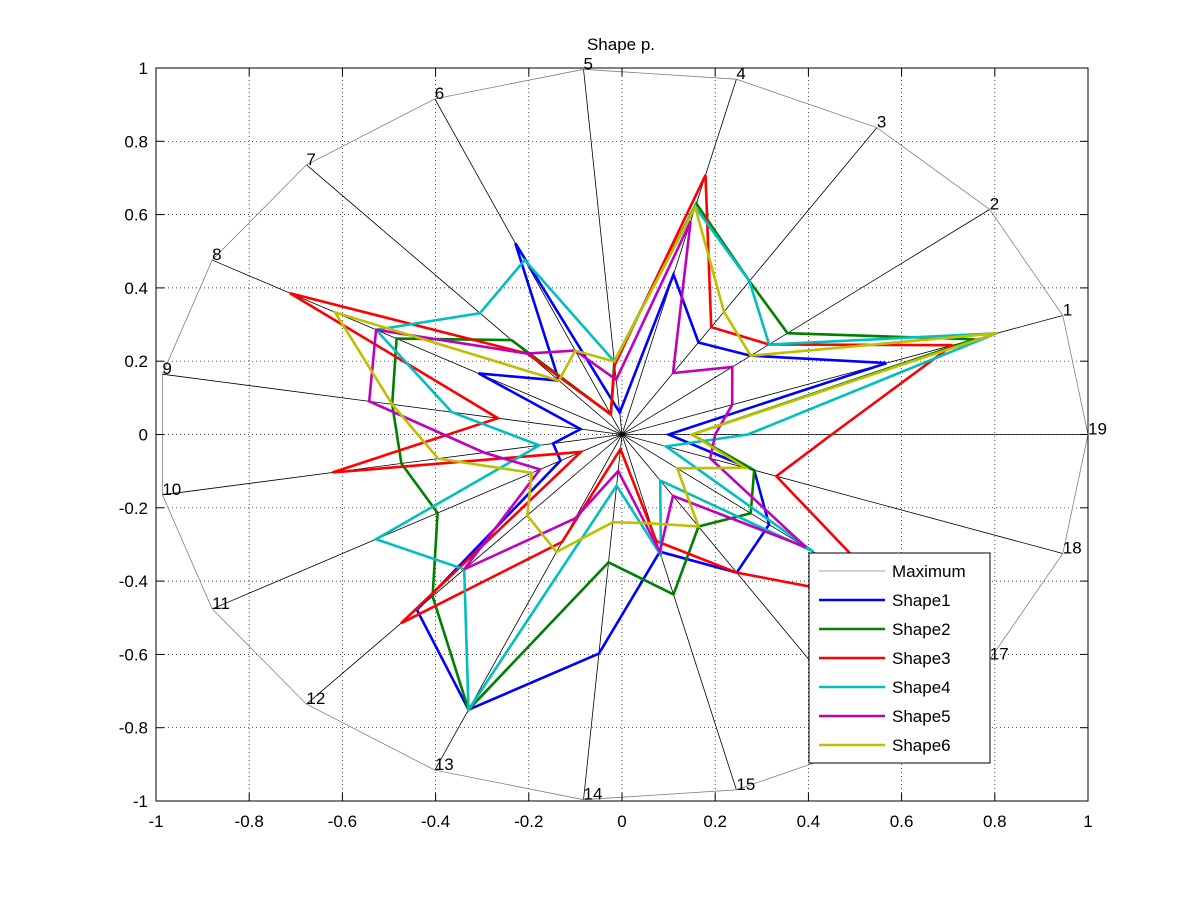  I want to click on spoke-label: 2, so click(994, 203).